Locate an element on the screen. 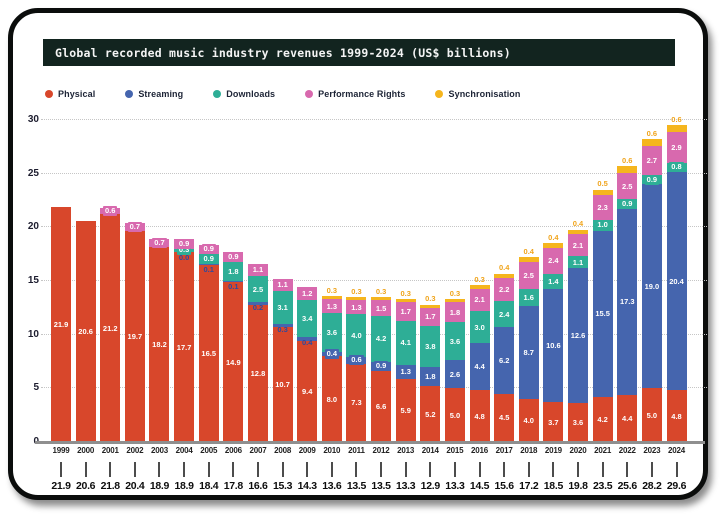  segment-label-streaming-2017: 6.2 is located at coordinates (504, 360).